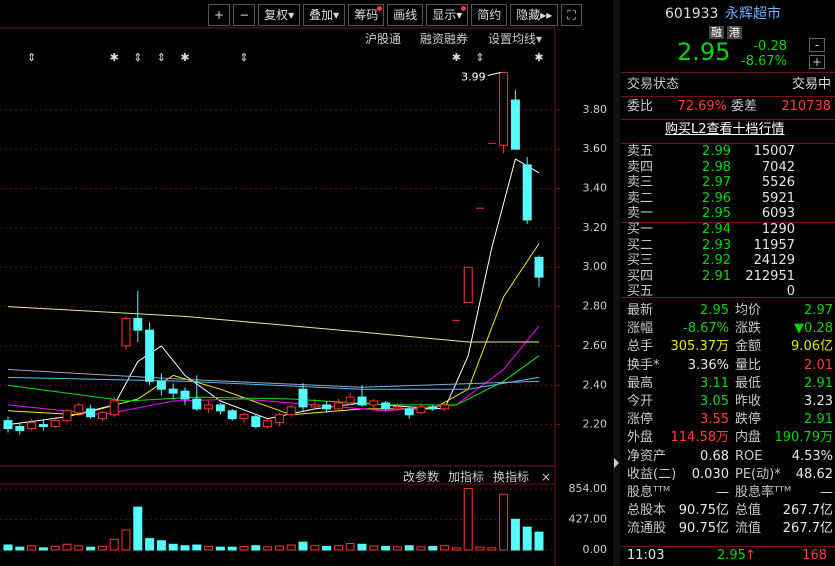 Image resolution: width=835 pixels, height=566 pixels. What do you see at coordinates (716, 276) in the screenshot?
I see `book-price: 2.91` at bounding box center [716, 276].